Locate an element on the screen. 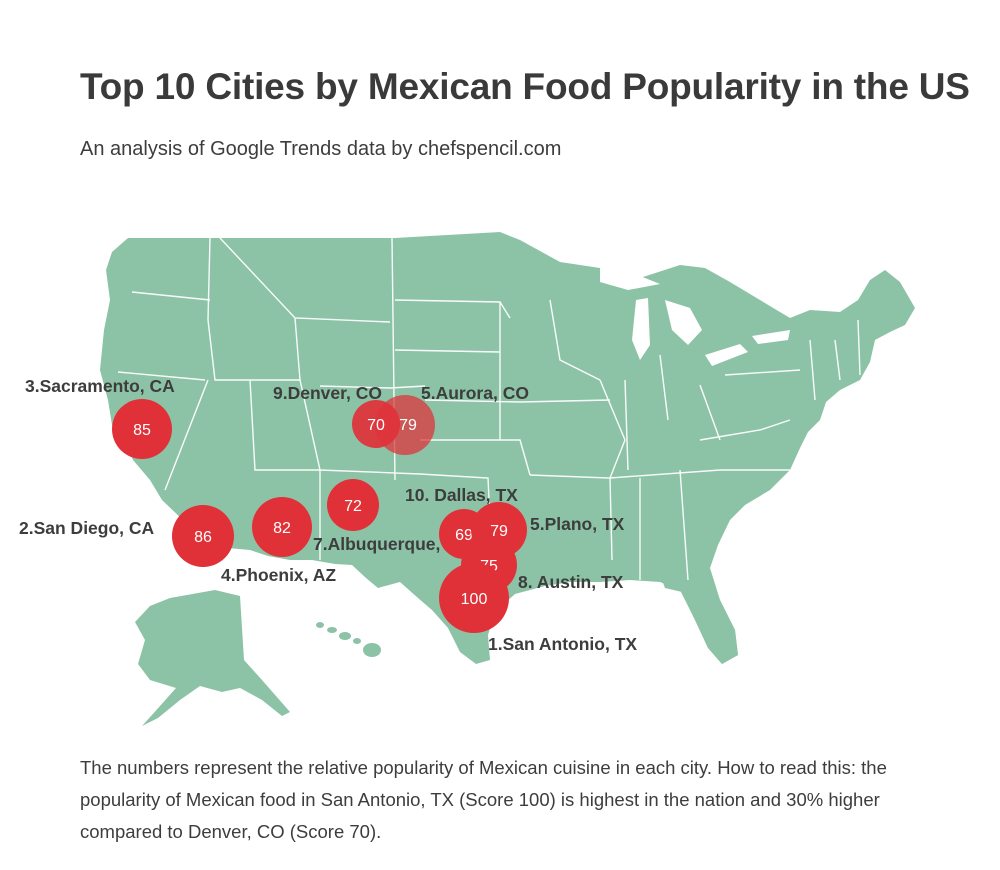 The width and height of the screenshot is (1000, 870). bubble-sacramento-score: 85 is located at coordinates (142, 430).